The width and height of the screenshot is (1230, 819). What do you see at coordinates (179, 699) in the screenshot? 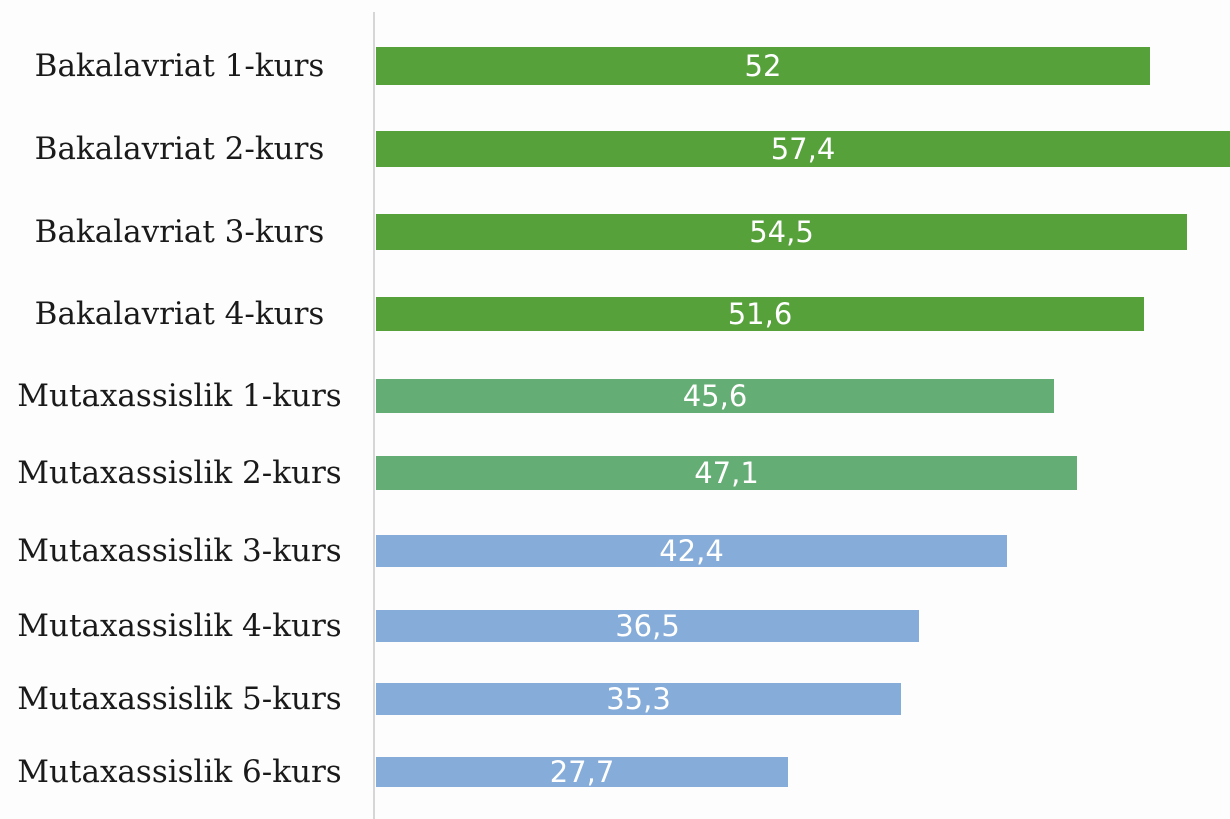
I see `category-label: Mutaxassislik 5-kurs` at bounding box center [179, 699].